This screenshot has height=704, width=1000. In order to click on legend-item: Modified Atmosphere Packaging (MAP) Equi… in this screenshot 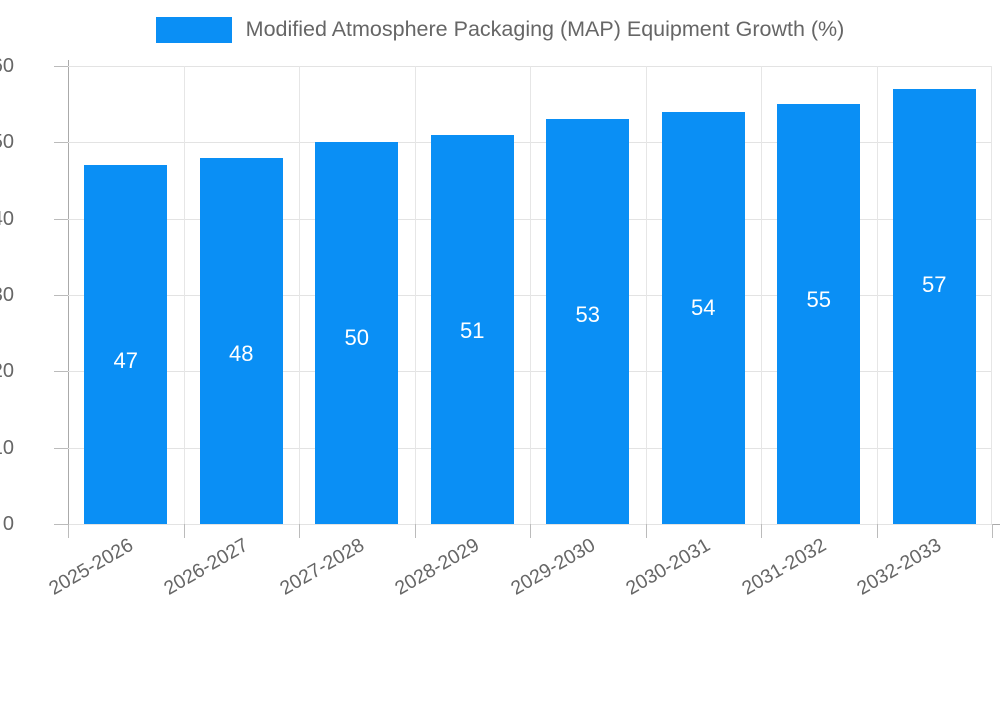, I will do `click(500, 30)`.